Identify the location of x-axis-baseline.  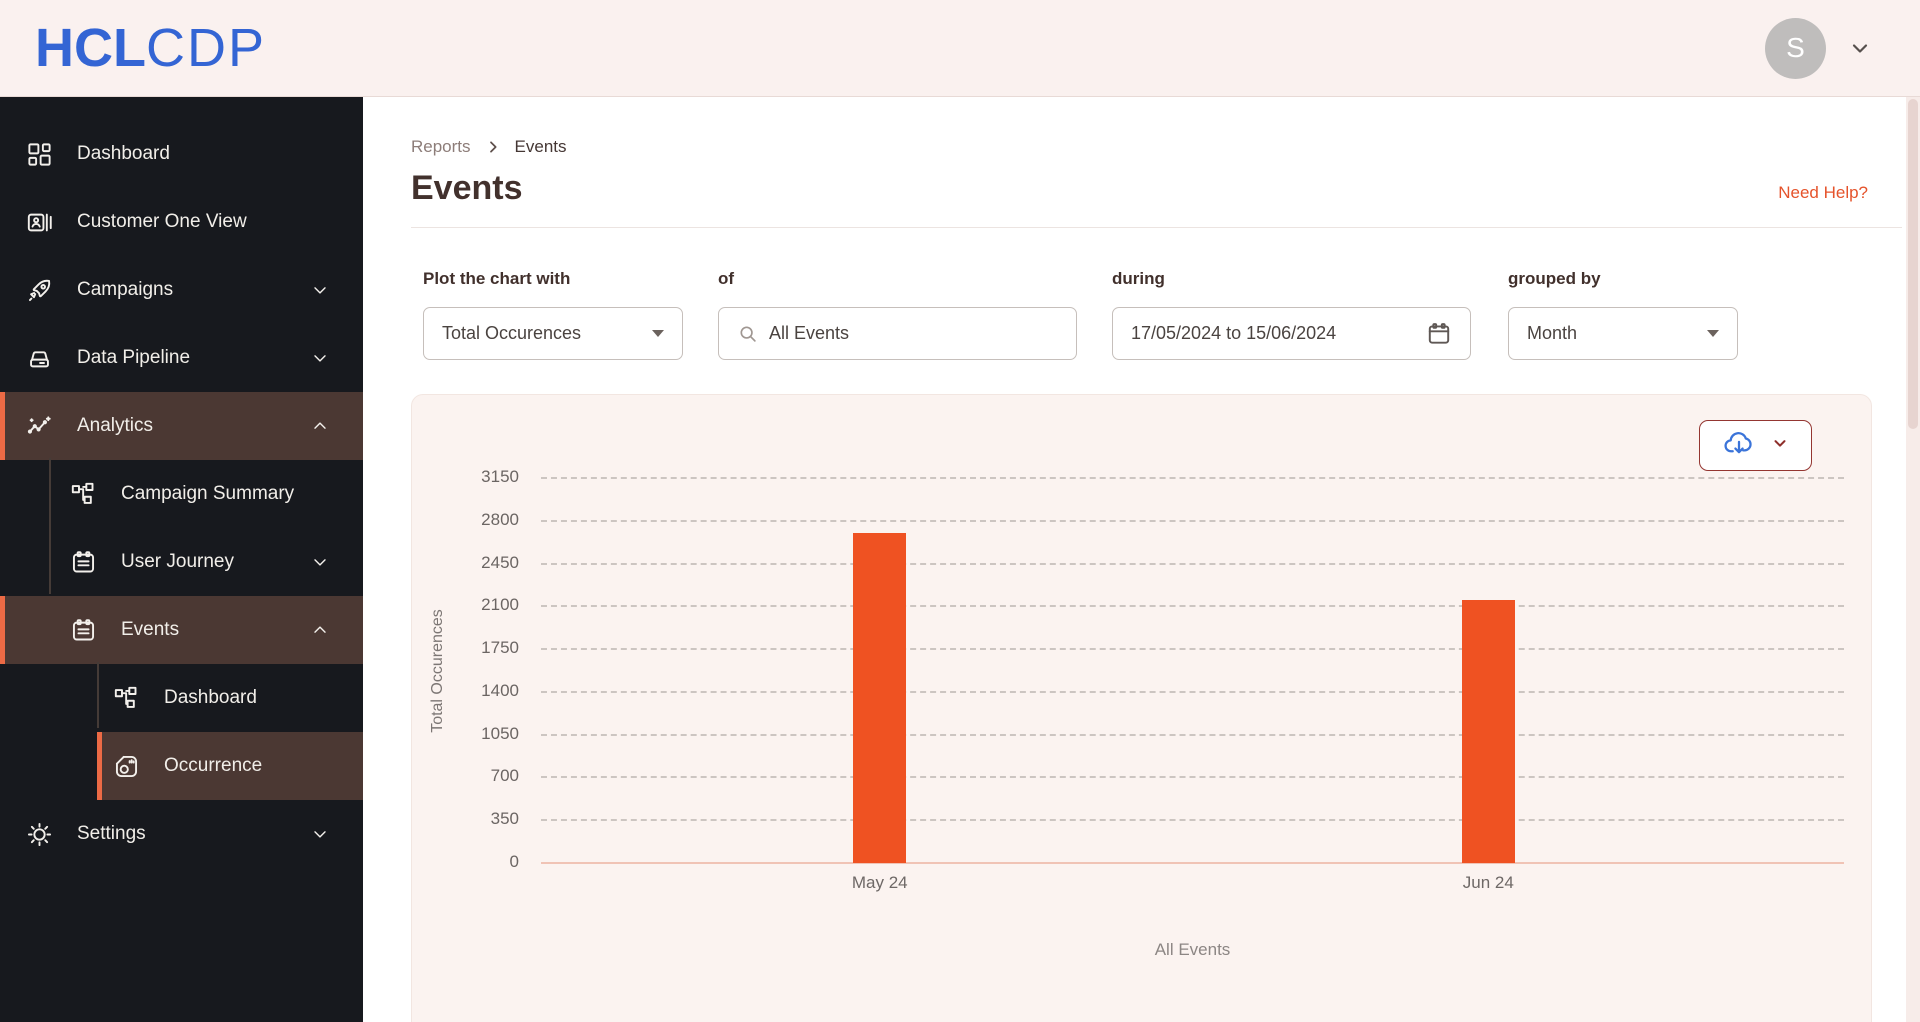
(1192, 863).